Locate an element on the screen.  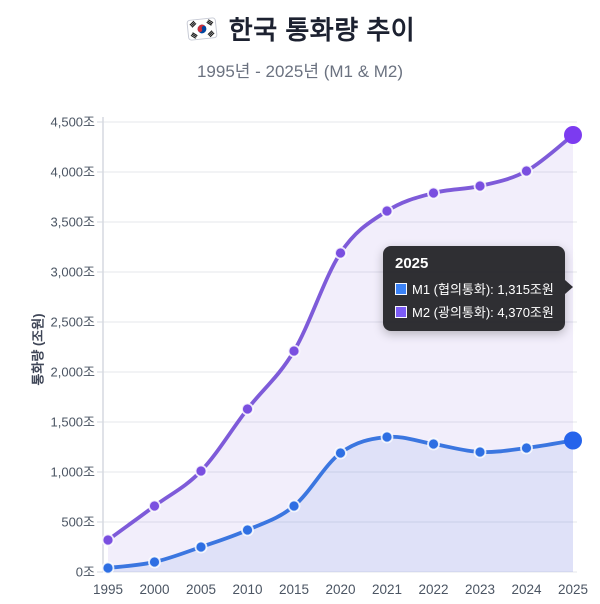
data-point-0-2015 is located at coordinates (294, 351).